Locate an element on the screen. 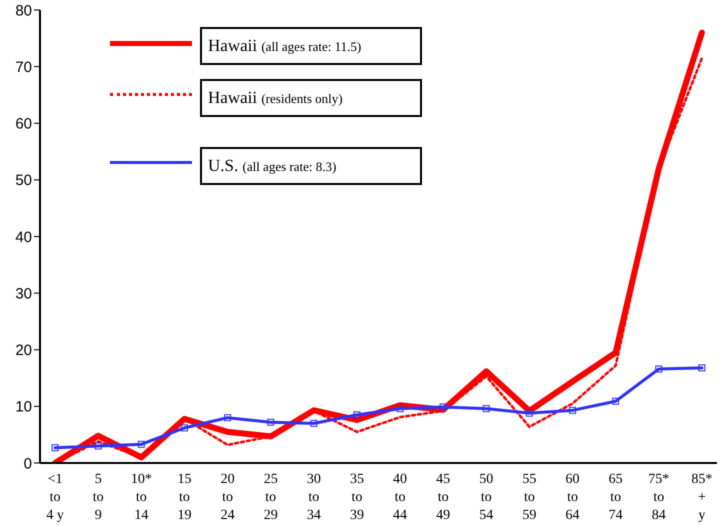 This screenshot has width=725, height=525. x-tick-label: 25 to 29 is located at coordinates (271, 497).